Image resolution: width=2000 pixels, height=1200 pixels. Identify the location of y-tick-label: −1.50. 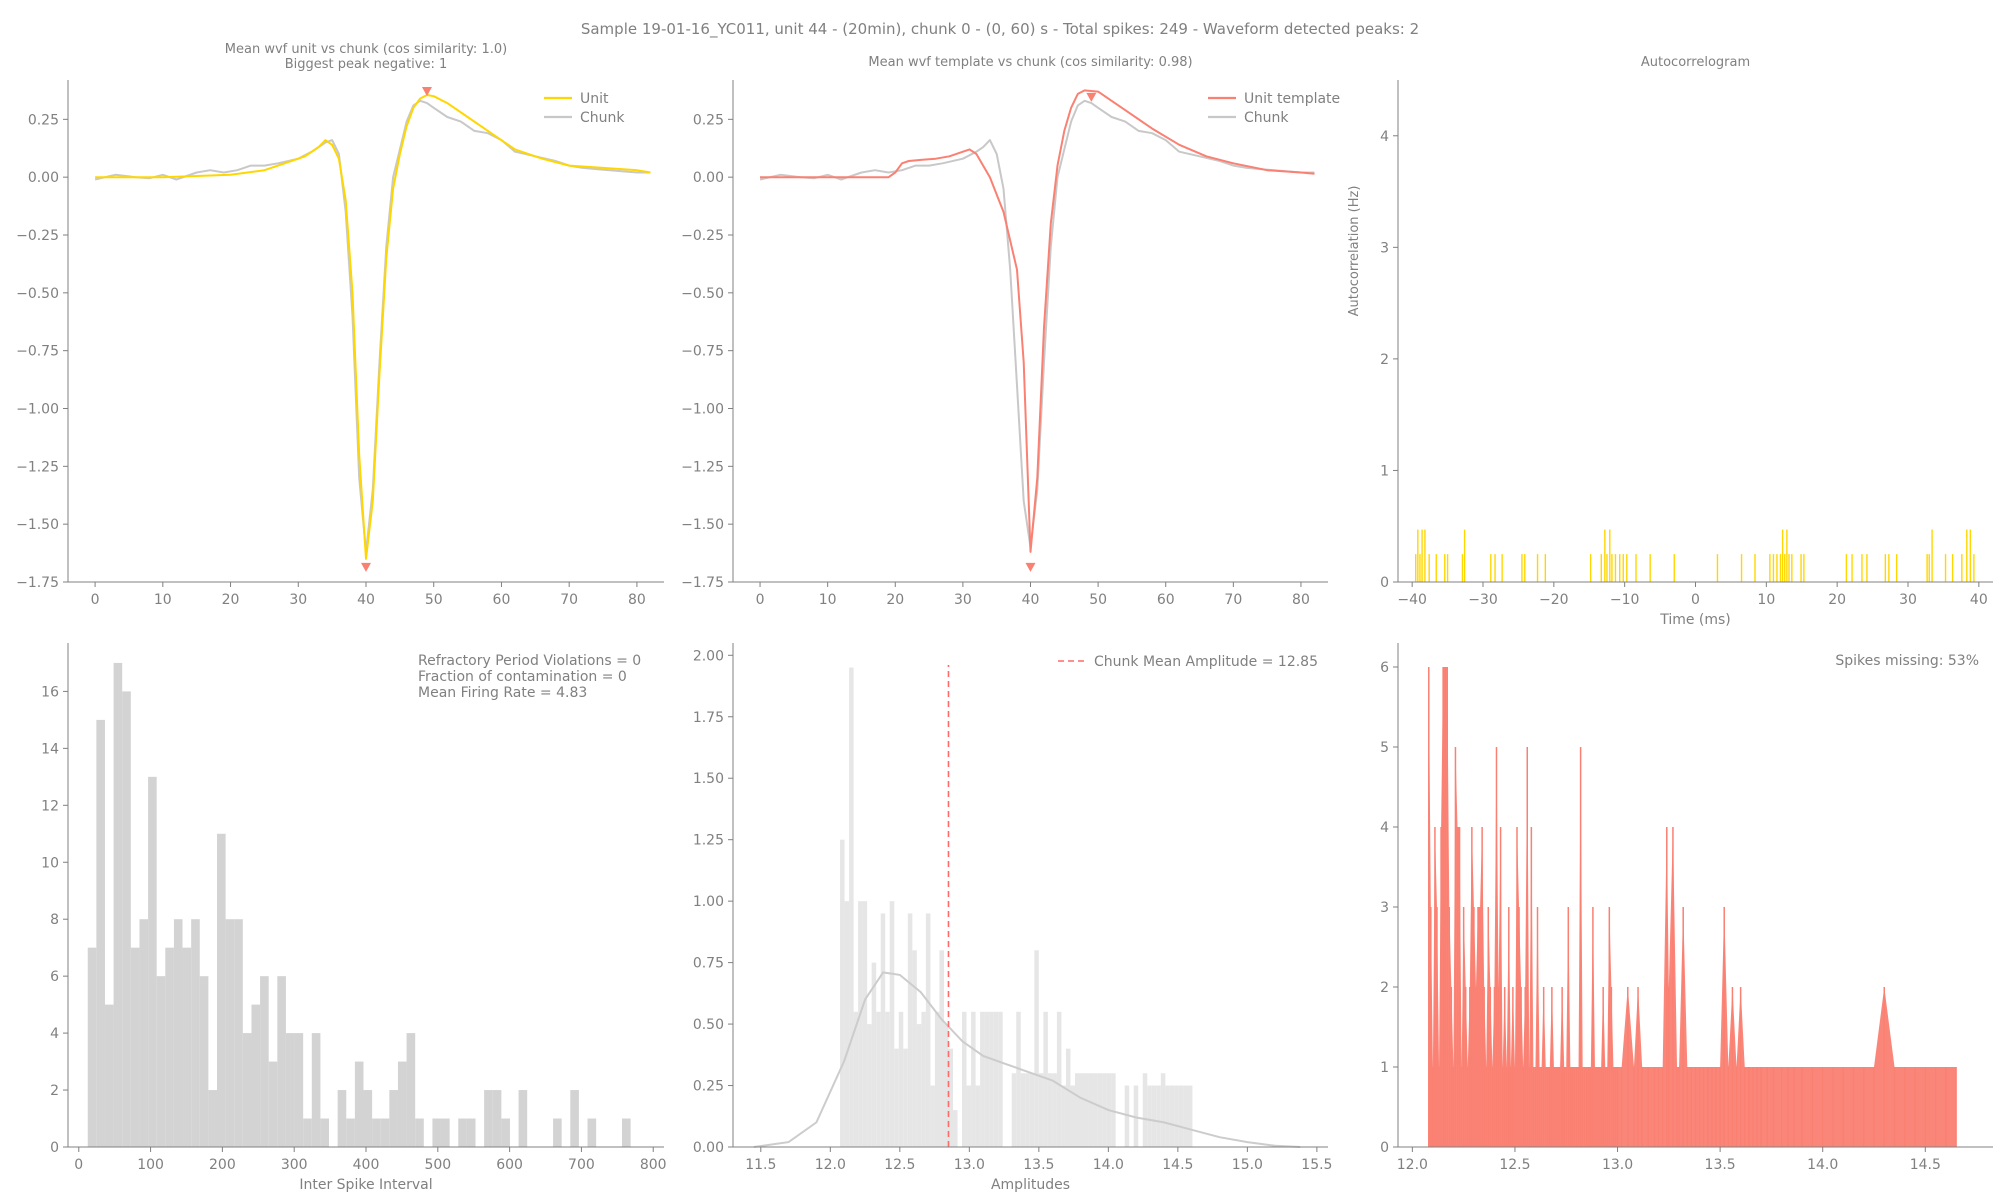
(37, 525).